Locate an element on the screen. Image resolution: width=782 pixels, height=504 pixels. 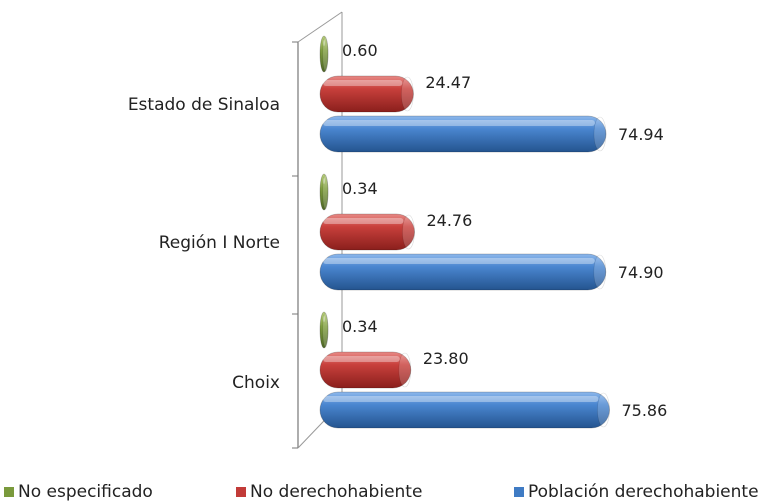
data-label: 24.76 is located at coordinates (449, 220).